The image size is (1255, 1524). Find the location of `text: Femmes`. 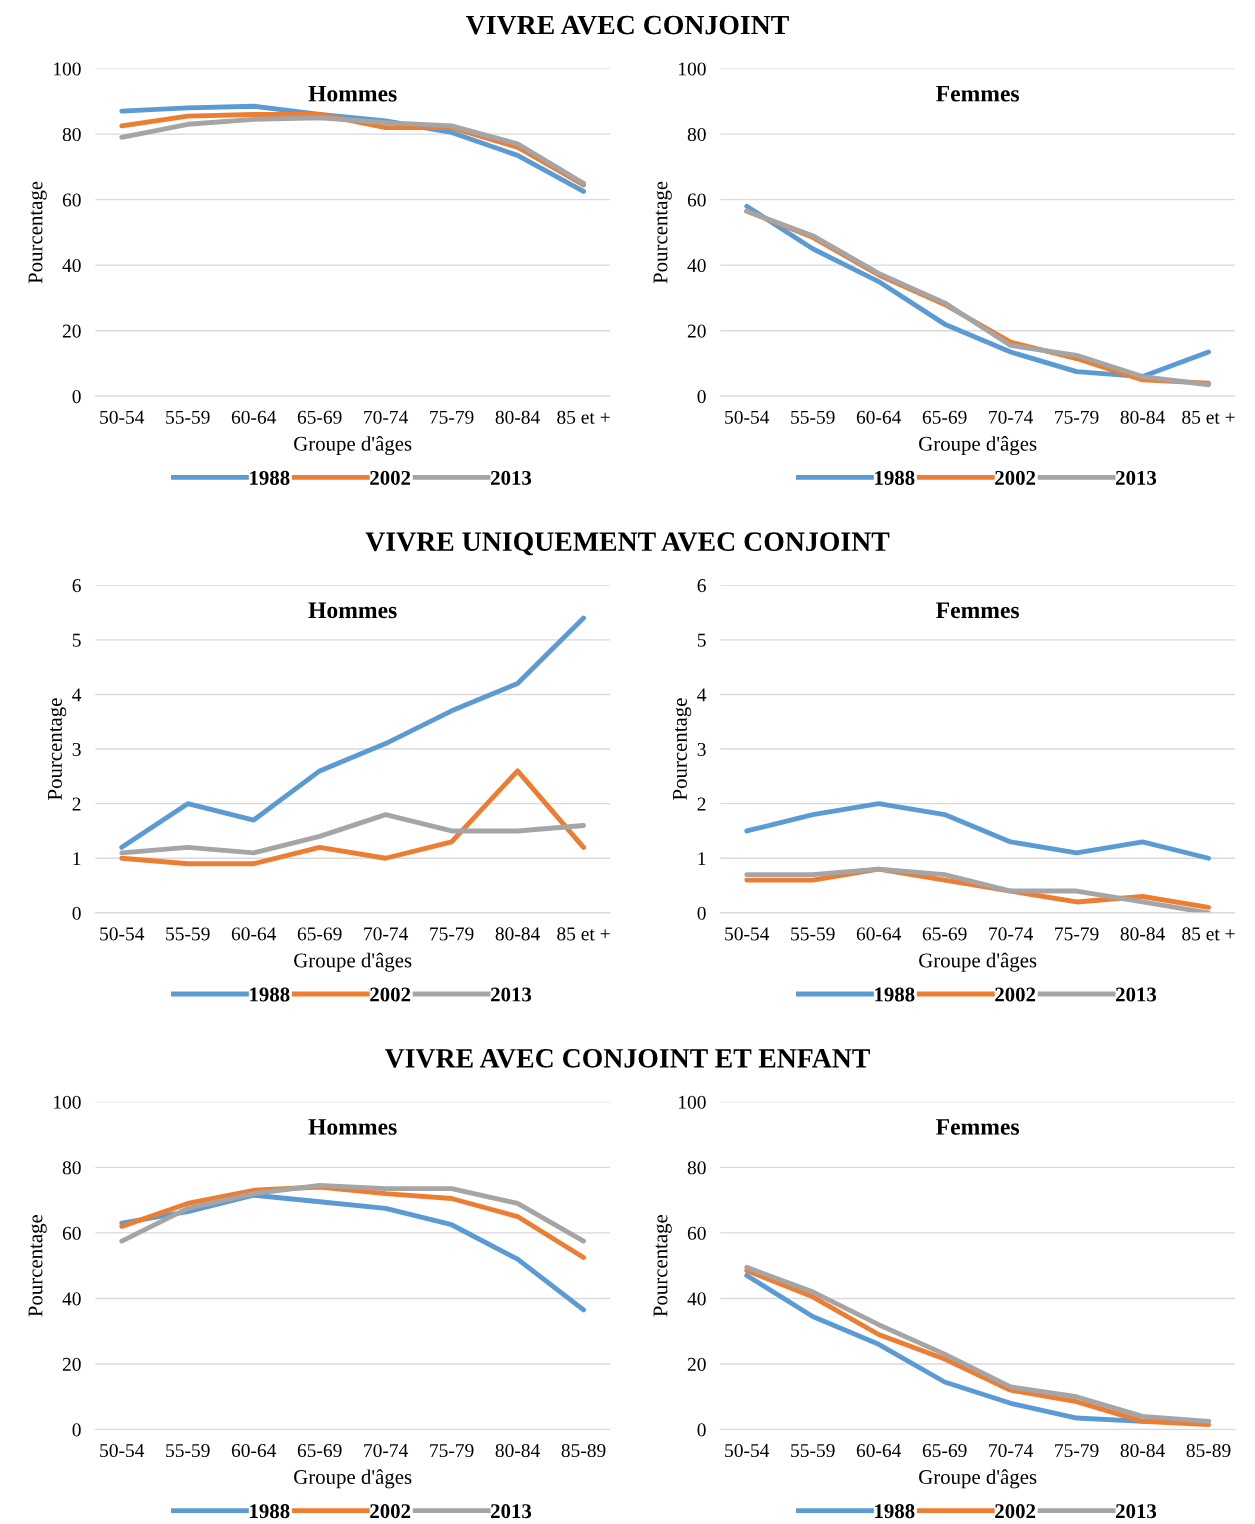

text: Femmes is located at coordinates (978, 1127).